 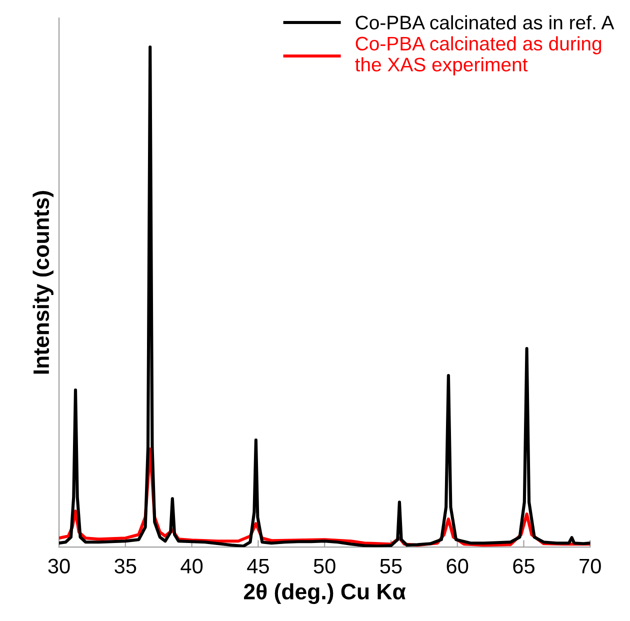 What do you see at coordinates (258, 566) in the screenshot?
I see `x-tick-label: 45` at bounding box center [258, 566].